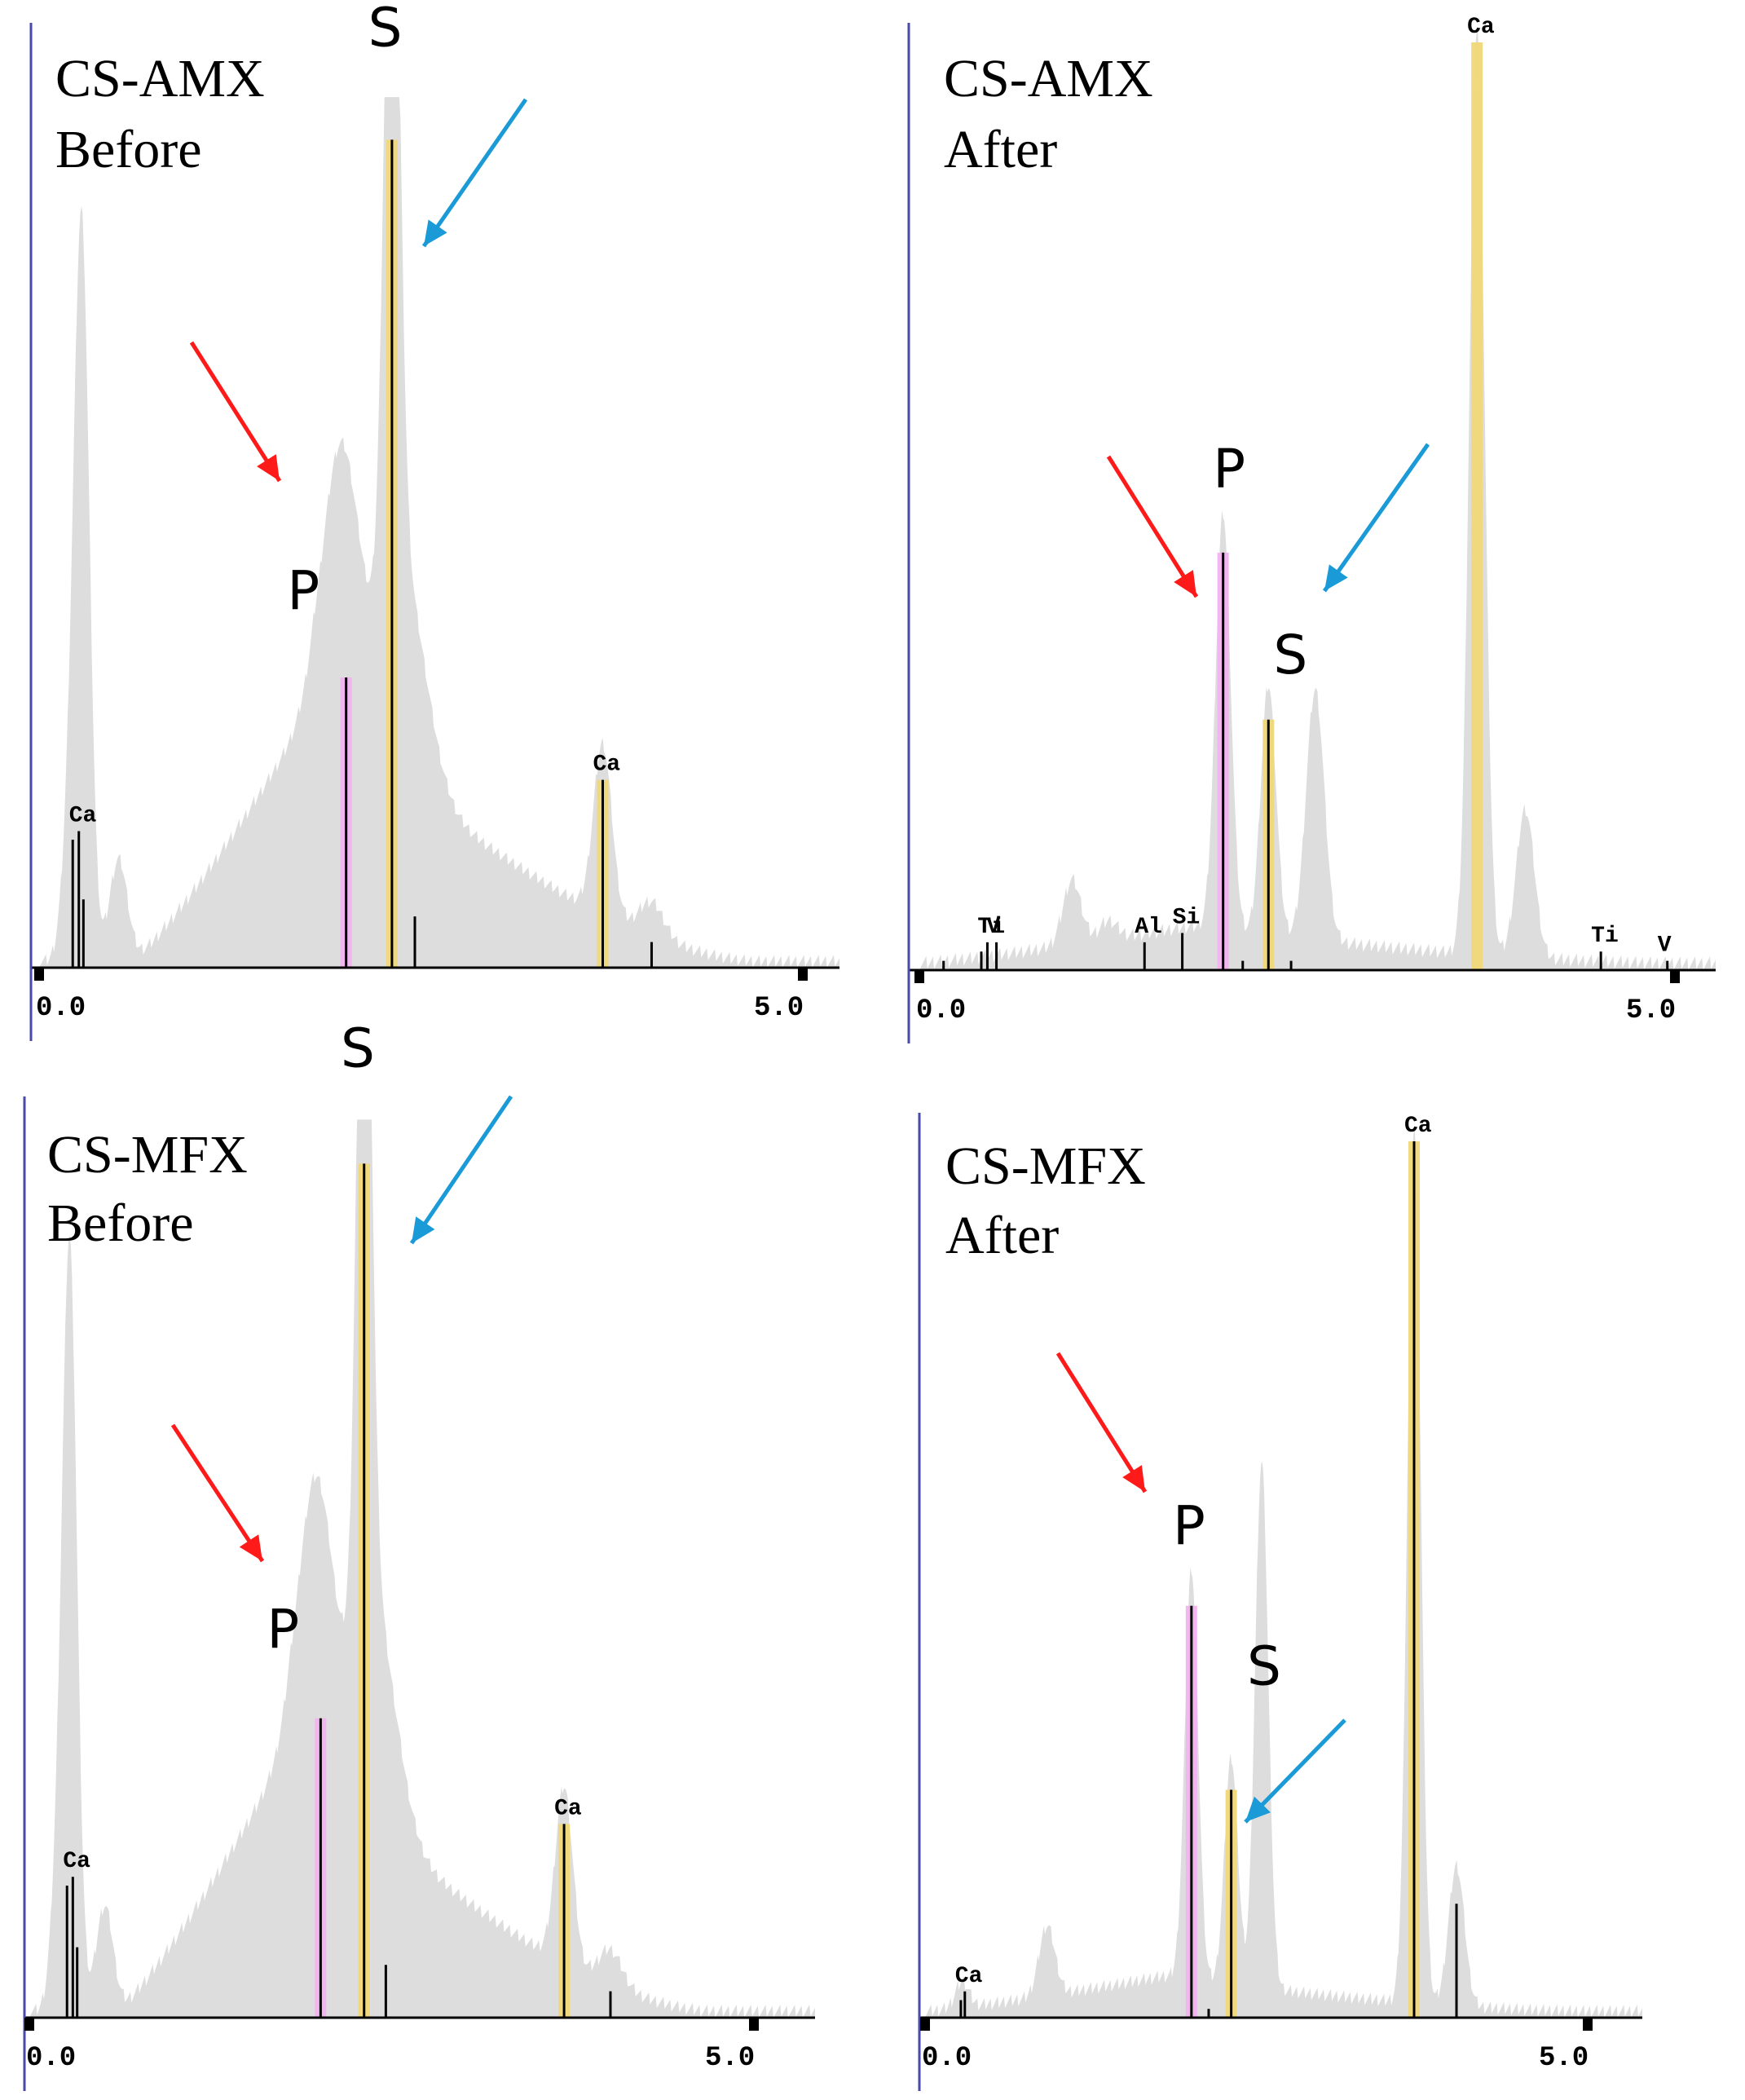  What do you see at coordinates (1187, 917) in the screenshot?
I see `element-label-si: Si` at bounding box center [1187, 917].